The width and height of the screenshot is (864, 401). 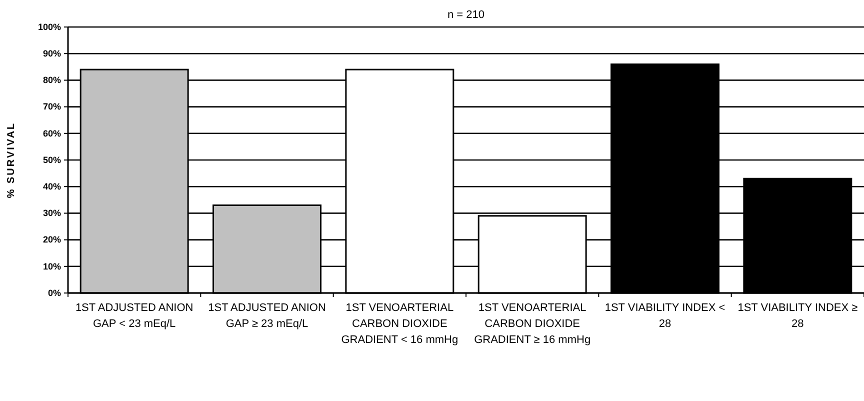 What do you see at coordinates (51, 213) in the screenshot?
I see `y-tick-label: 30%` at bounding box center [51, 213].